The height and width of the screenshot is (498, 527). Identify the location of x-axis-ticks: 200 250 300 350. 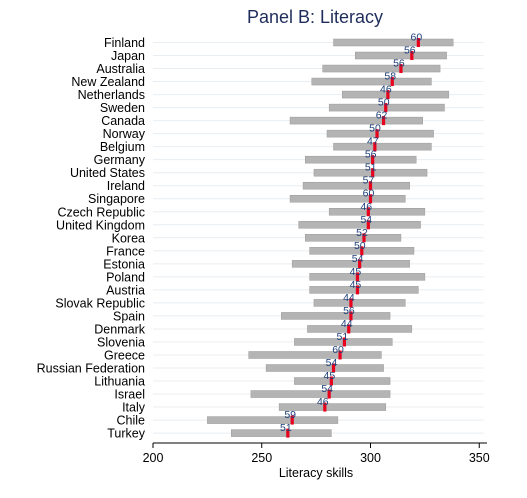
(316, 454).